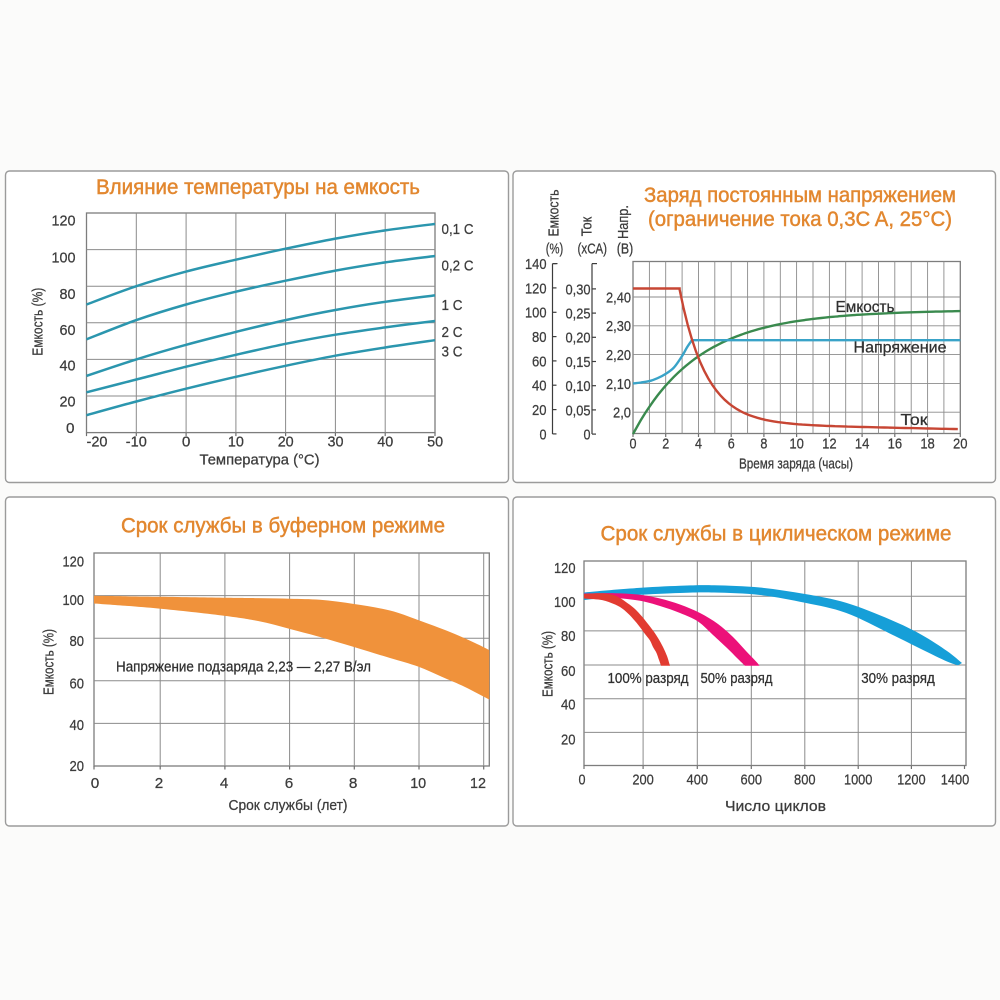  I want to click on svg-text: Напр., so click(623, 222).